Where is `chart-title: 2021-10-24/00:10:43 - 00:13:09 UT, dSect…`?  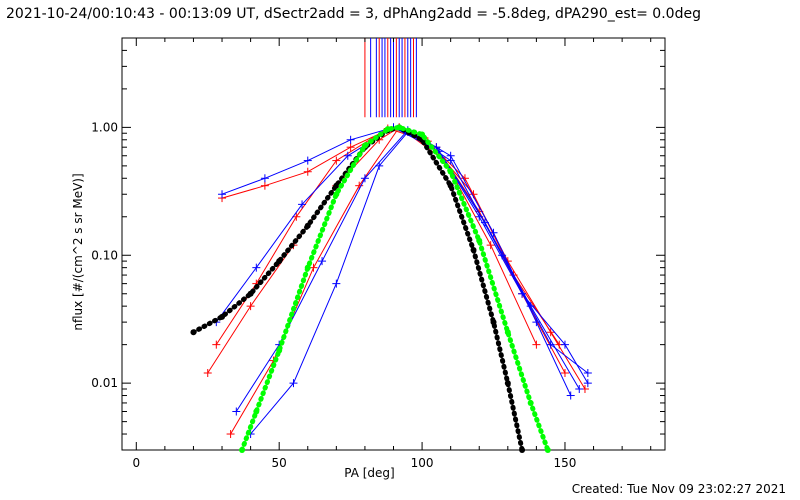
chart-title: 2021-10-24/00:10:43 - 00:13:09 UT, dSect… is located at coordinates (353, 14).